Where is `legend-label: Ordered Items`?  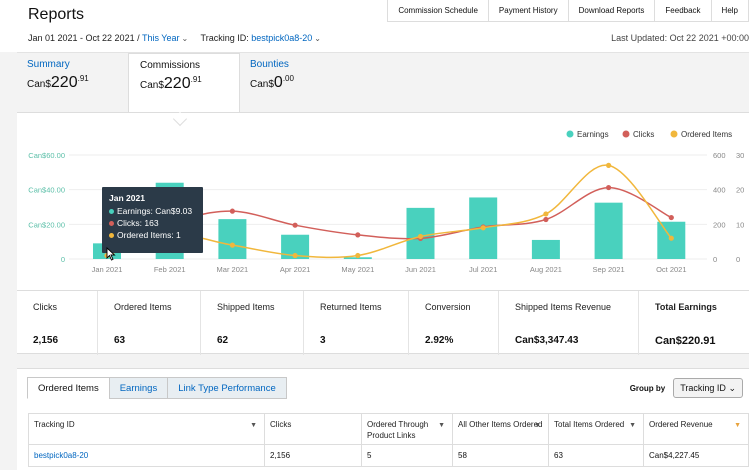 legend-label: Ordered Items is located at coordinates (706, 134).